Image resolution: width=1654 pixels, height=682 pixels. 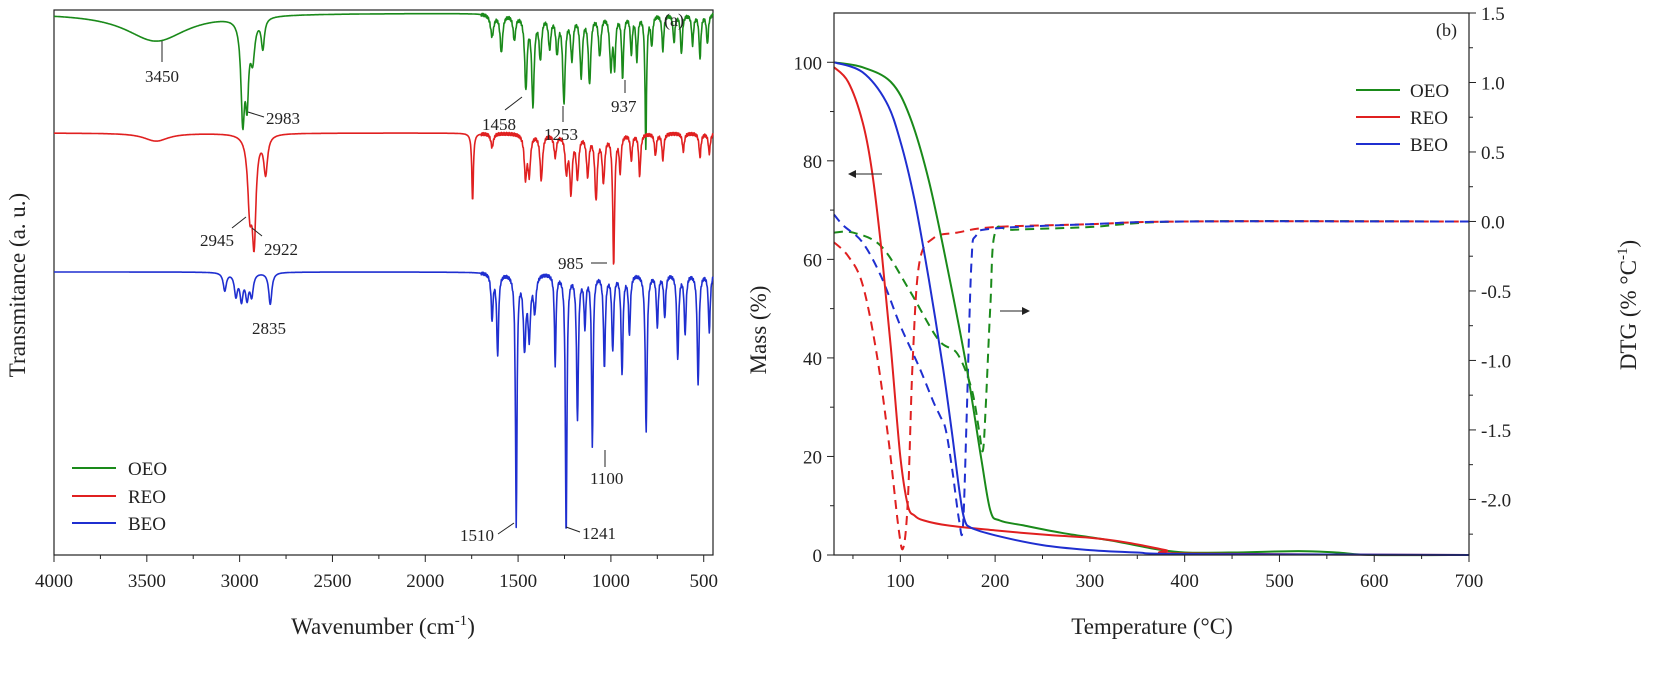 I want to click on annotation-2835: 2835, so click(x=269, y=328).